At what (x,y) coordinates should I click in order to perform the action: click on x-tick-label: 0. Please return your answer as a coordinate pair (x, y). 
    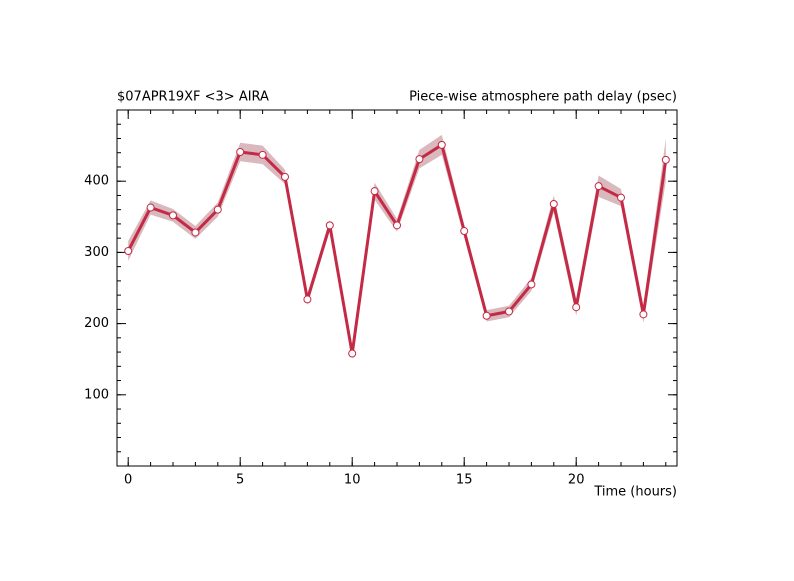
    Looking at the image, I should click on (128, 480).